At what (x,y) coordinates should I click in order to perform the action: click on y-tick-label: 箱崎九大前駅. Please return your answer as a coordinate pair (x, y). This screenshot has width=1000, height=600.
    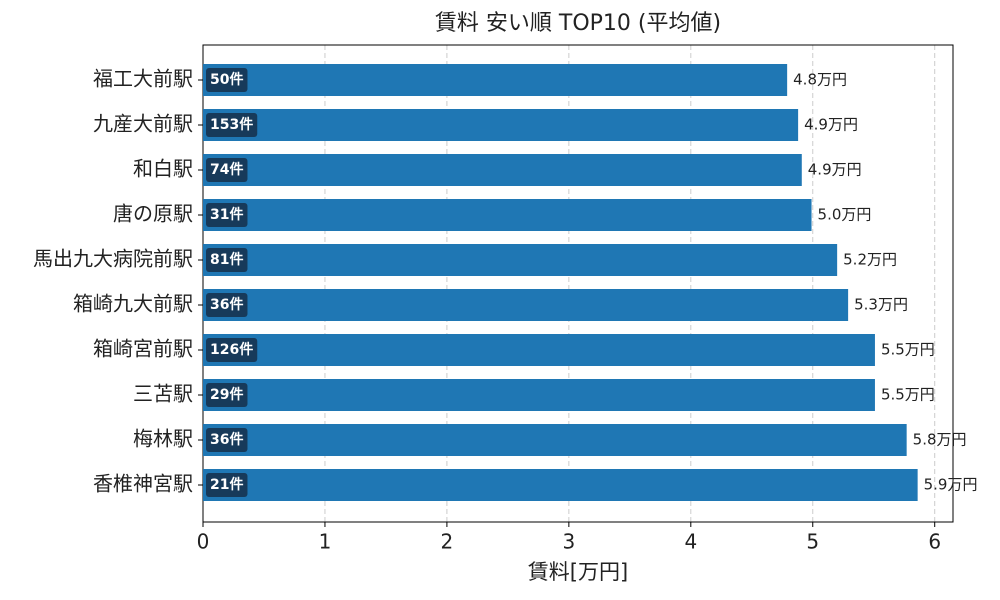
    Looking at the image, I should click on (133, 304).